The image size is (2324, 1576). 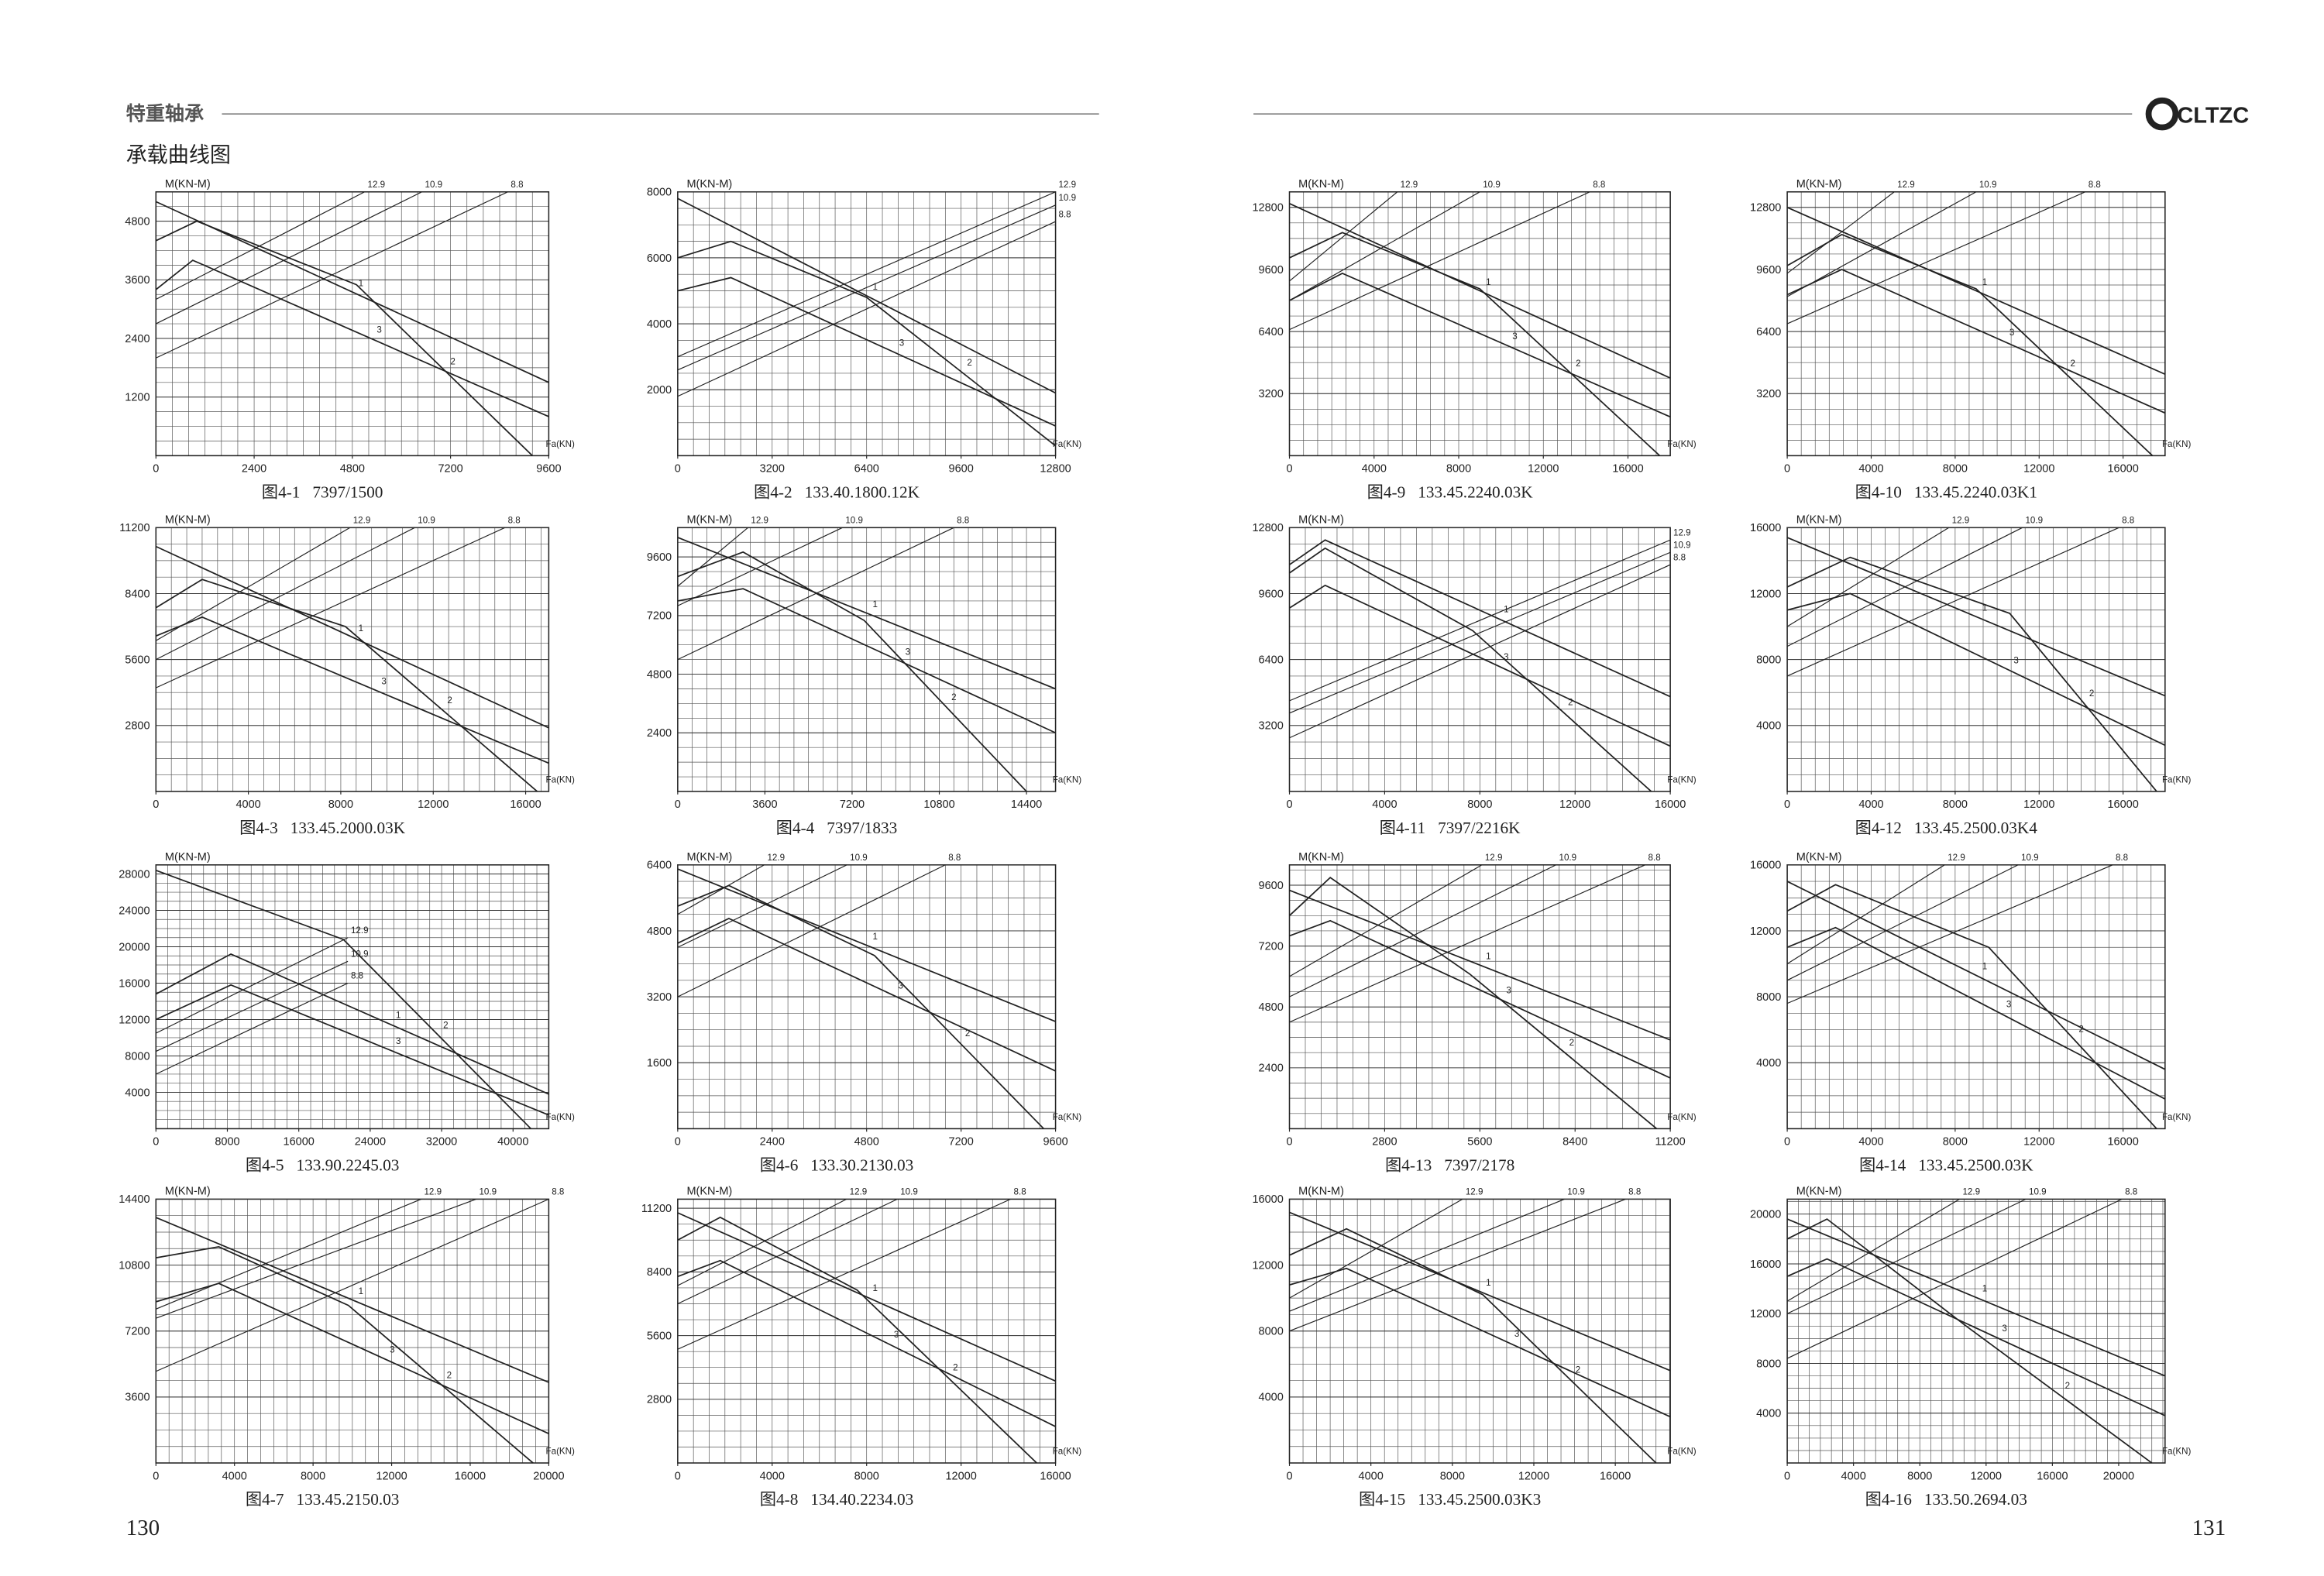 What do you see at coordinates (1765, 1314) in the screenshot?
I see `y-tick-label: 12000` at bounding box center [1765, 1314].